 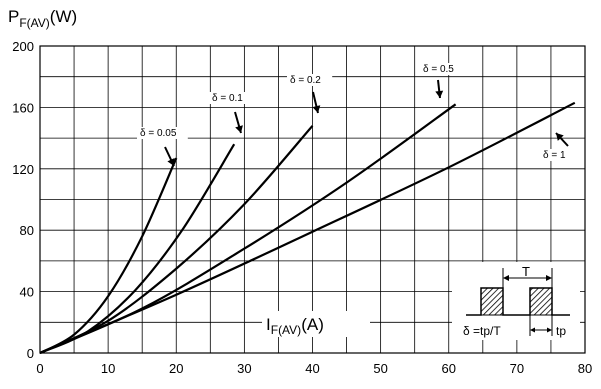 I want to click on tp-arrowhead-right, so click(x=549, y=330).